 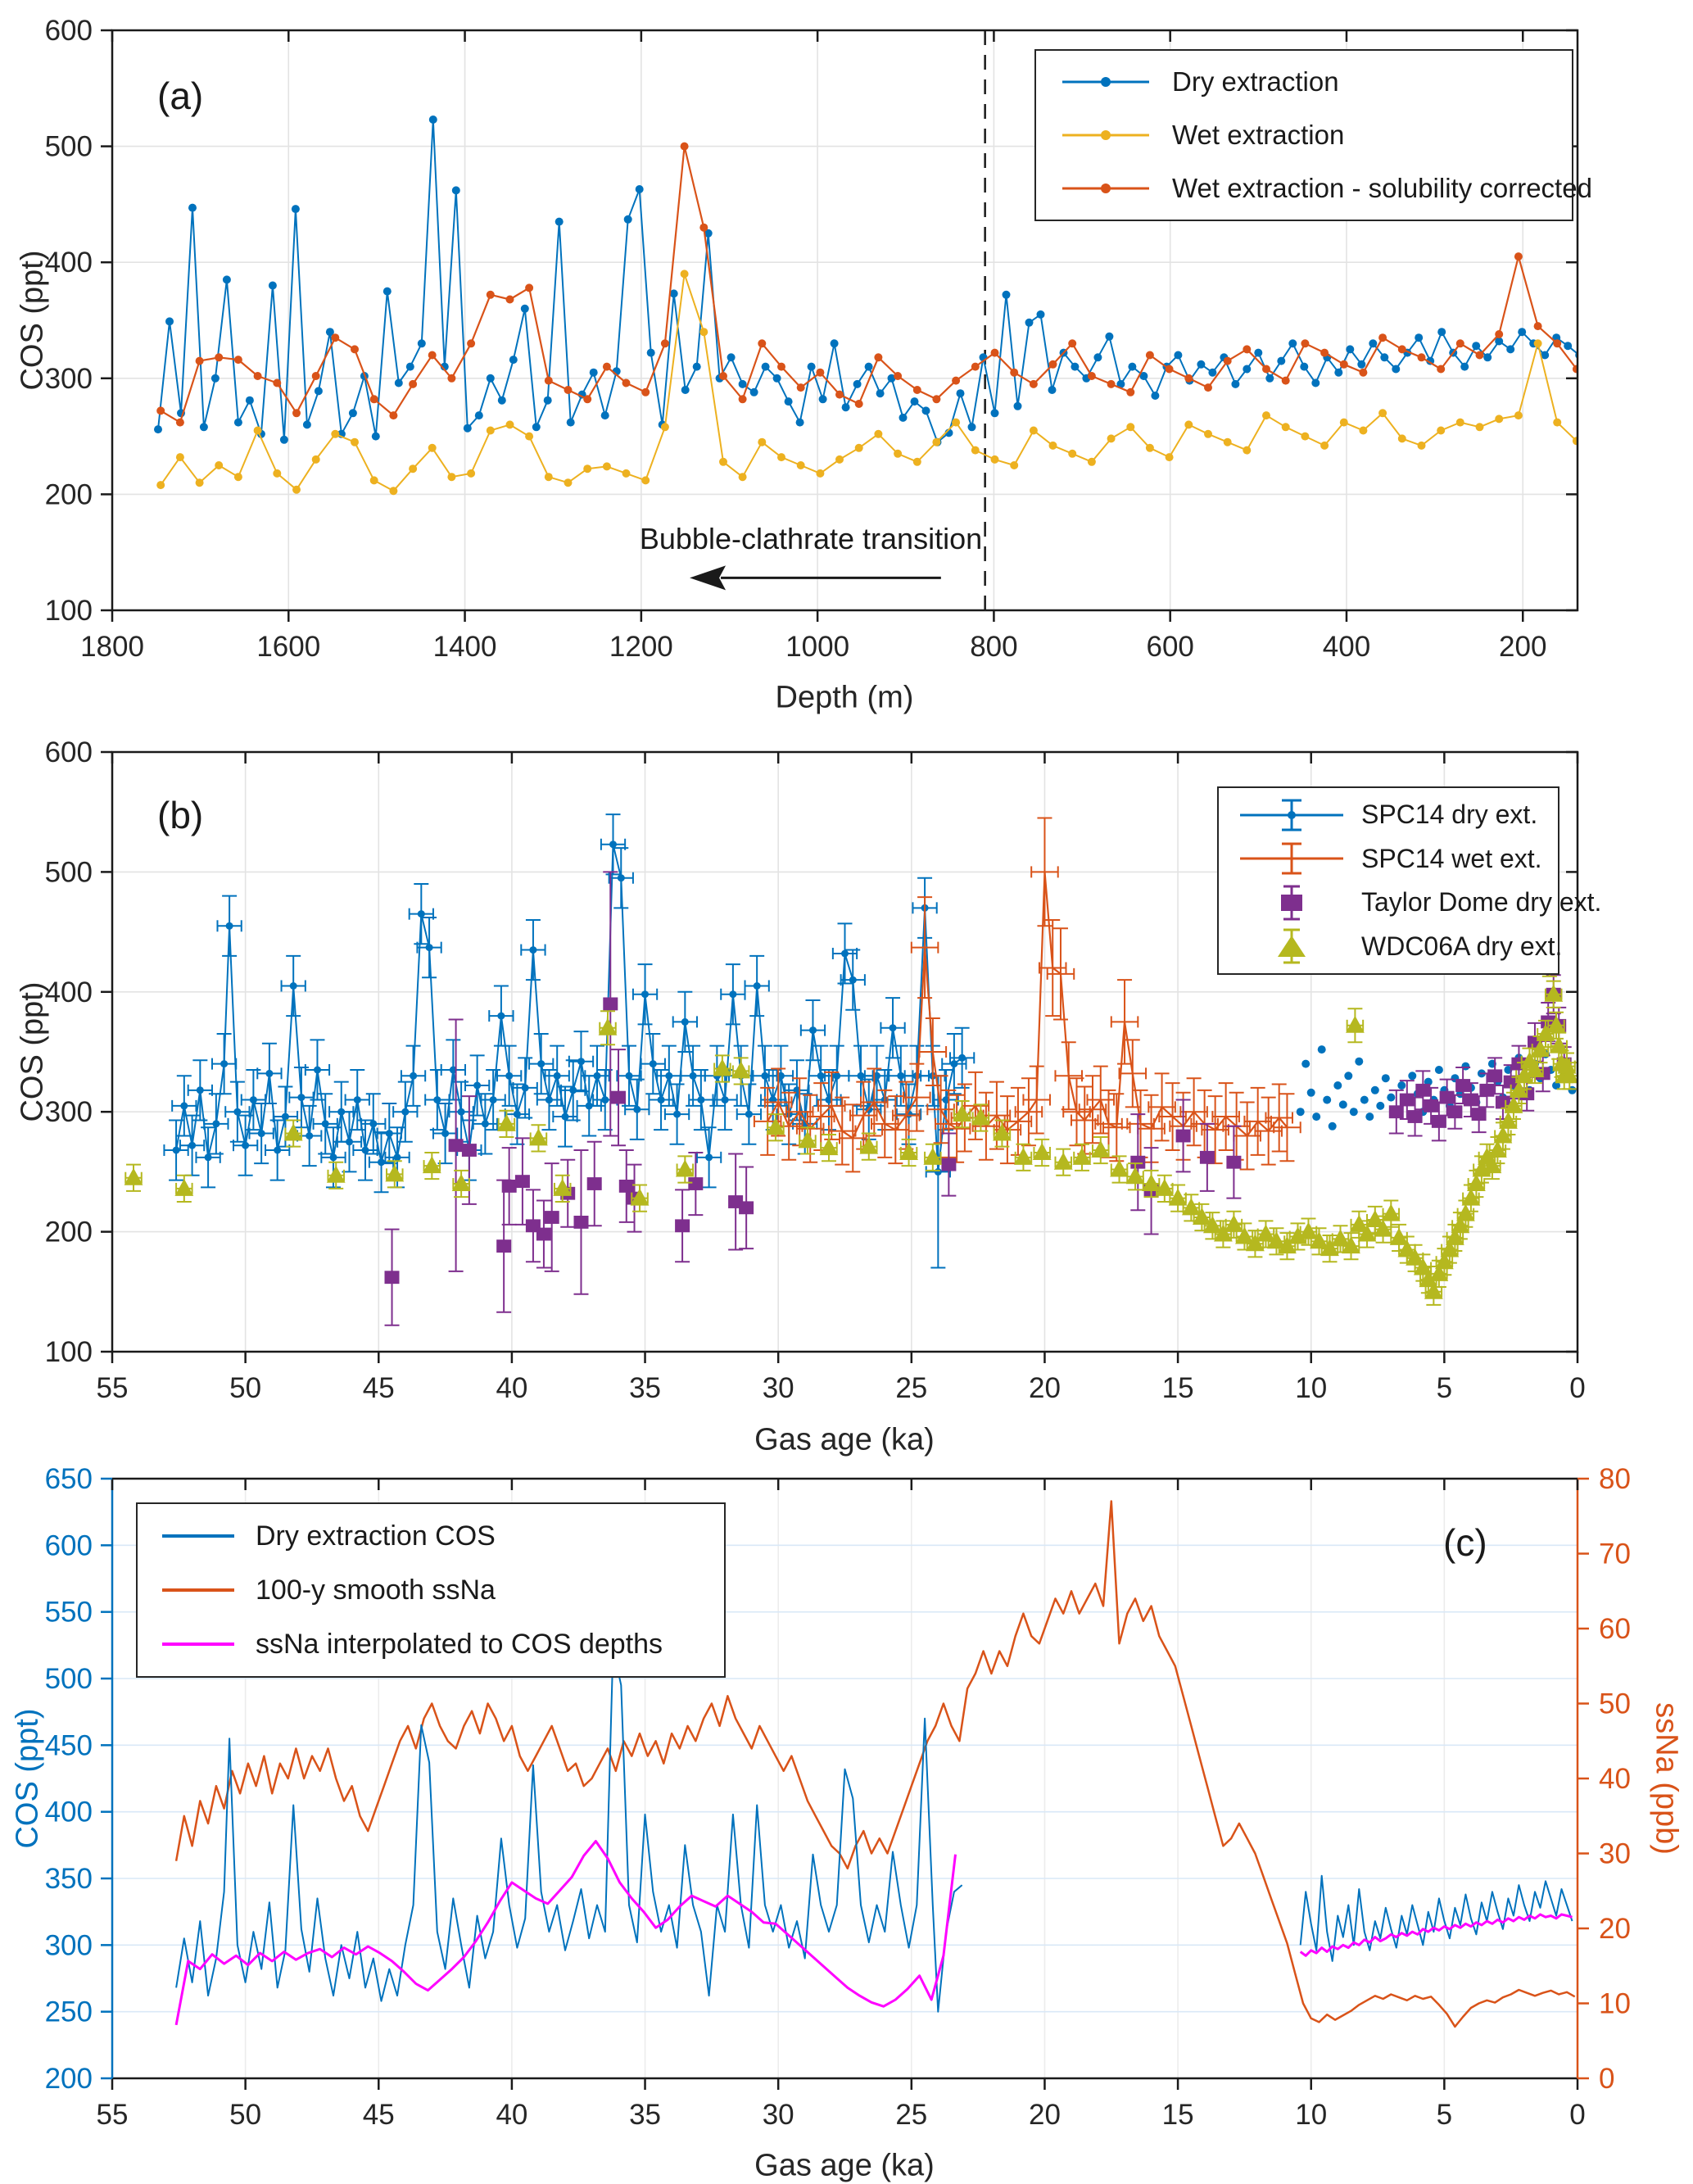 What do you see at coordinates (1436, 1935) in the screenshot?
I see `series-ssna-interpolated-holocene` at bounding box center [1436, 1935].